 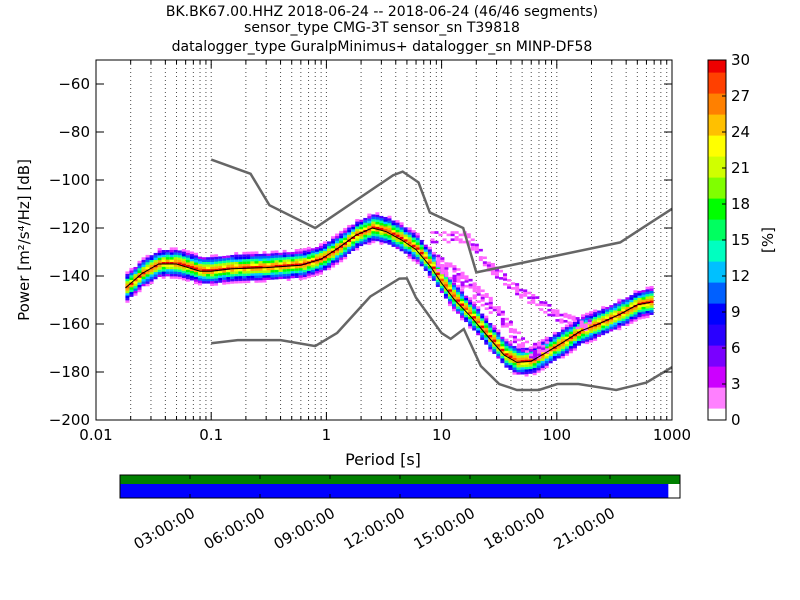 I want to click on y-axis-label: Power [m²/s⁴/Hz] [dB], so click(x=24, y=240).